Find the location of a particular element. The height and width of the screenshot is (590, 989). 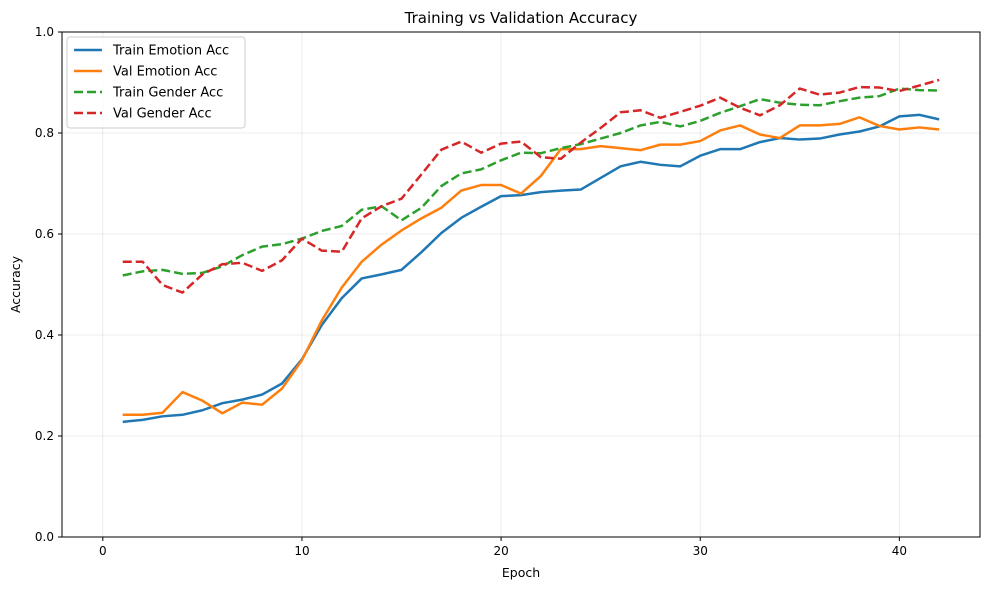

y-tick-label: 0.6 is located at coordinates (44, 234).